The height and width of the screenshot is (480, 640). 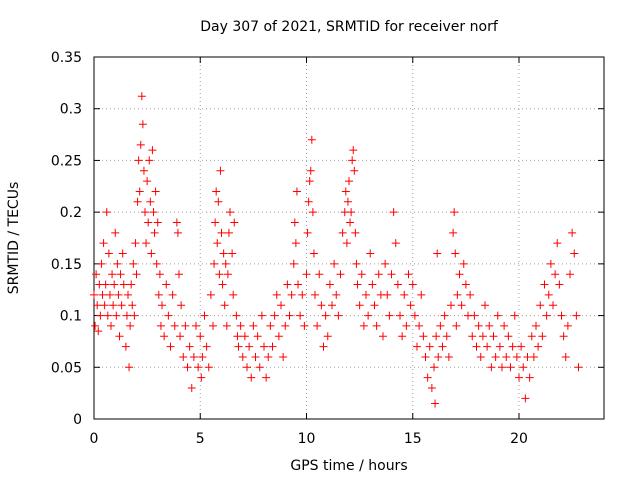 I want to click on x-tick-label: 10, so click(x=307, y=439).